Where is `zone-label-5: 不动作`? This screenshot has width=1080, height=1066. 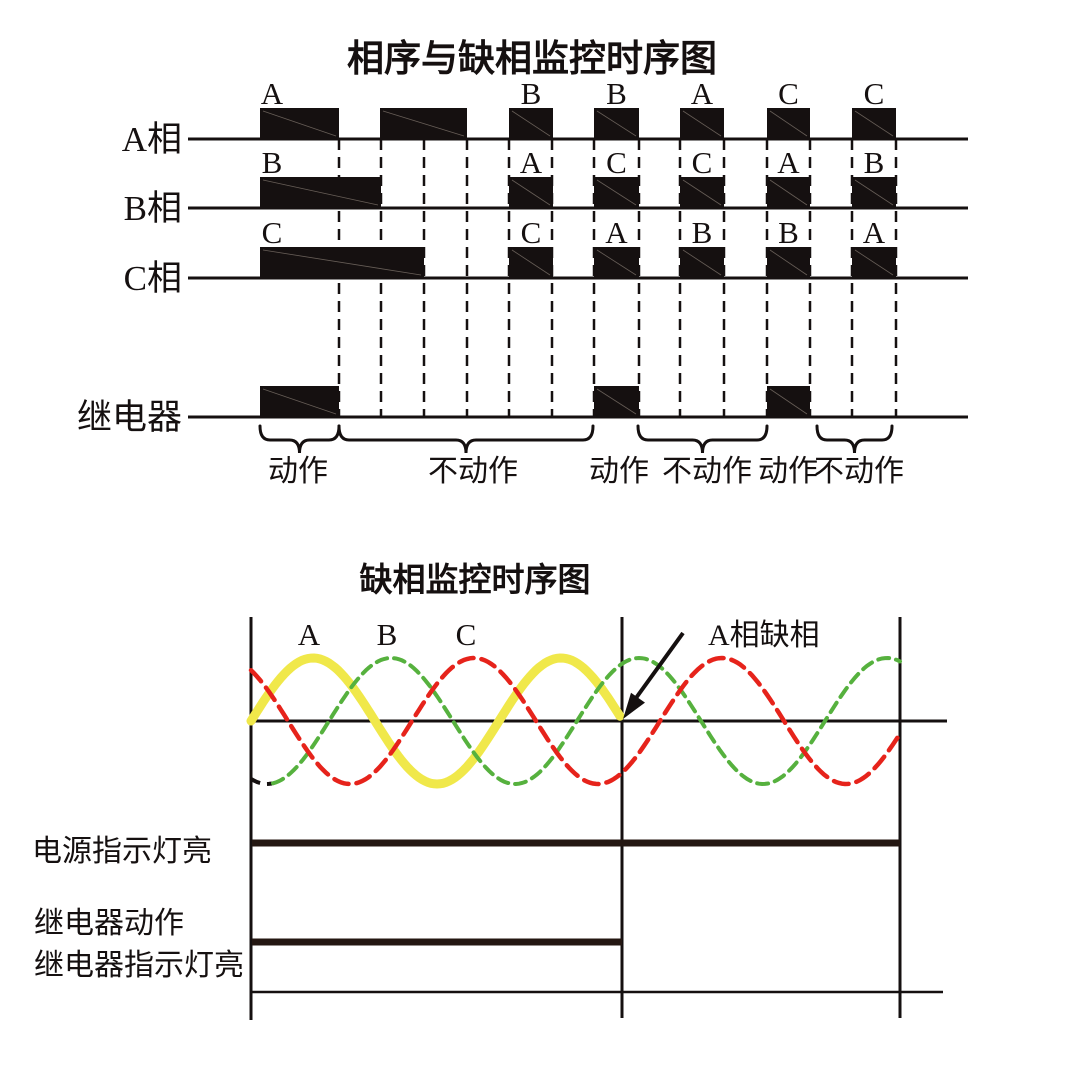 zone-label-5: 不动作 is located at coordinates (859, 471).